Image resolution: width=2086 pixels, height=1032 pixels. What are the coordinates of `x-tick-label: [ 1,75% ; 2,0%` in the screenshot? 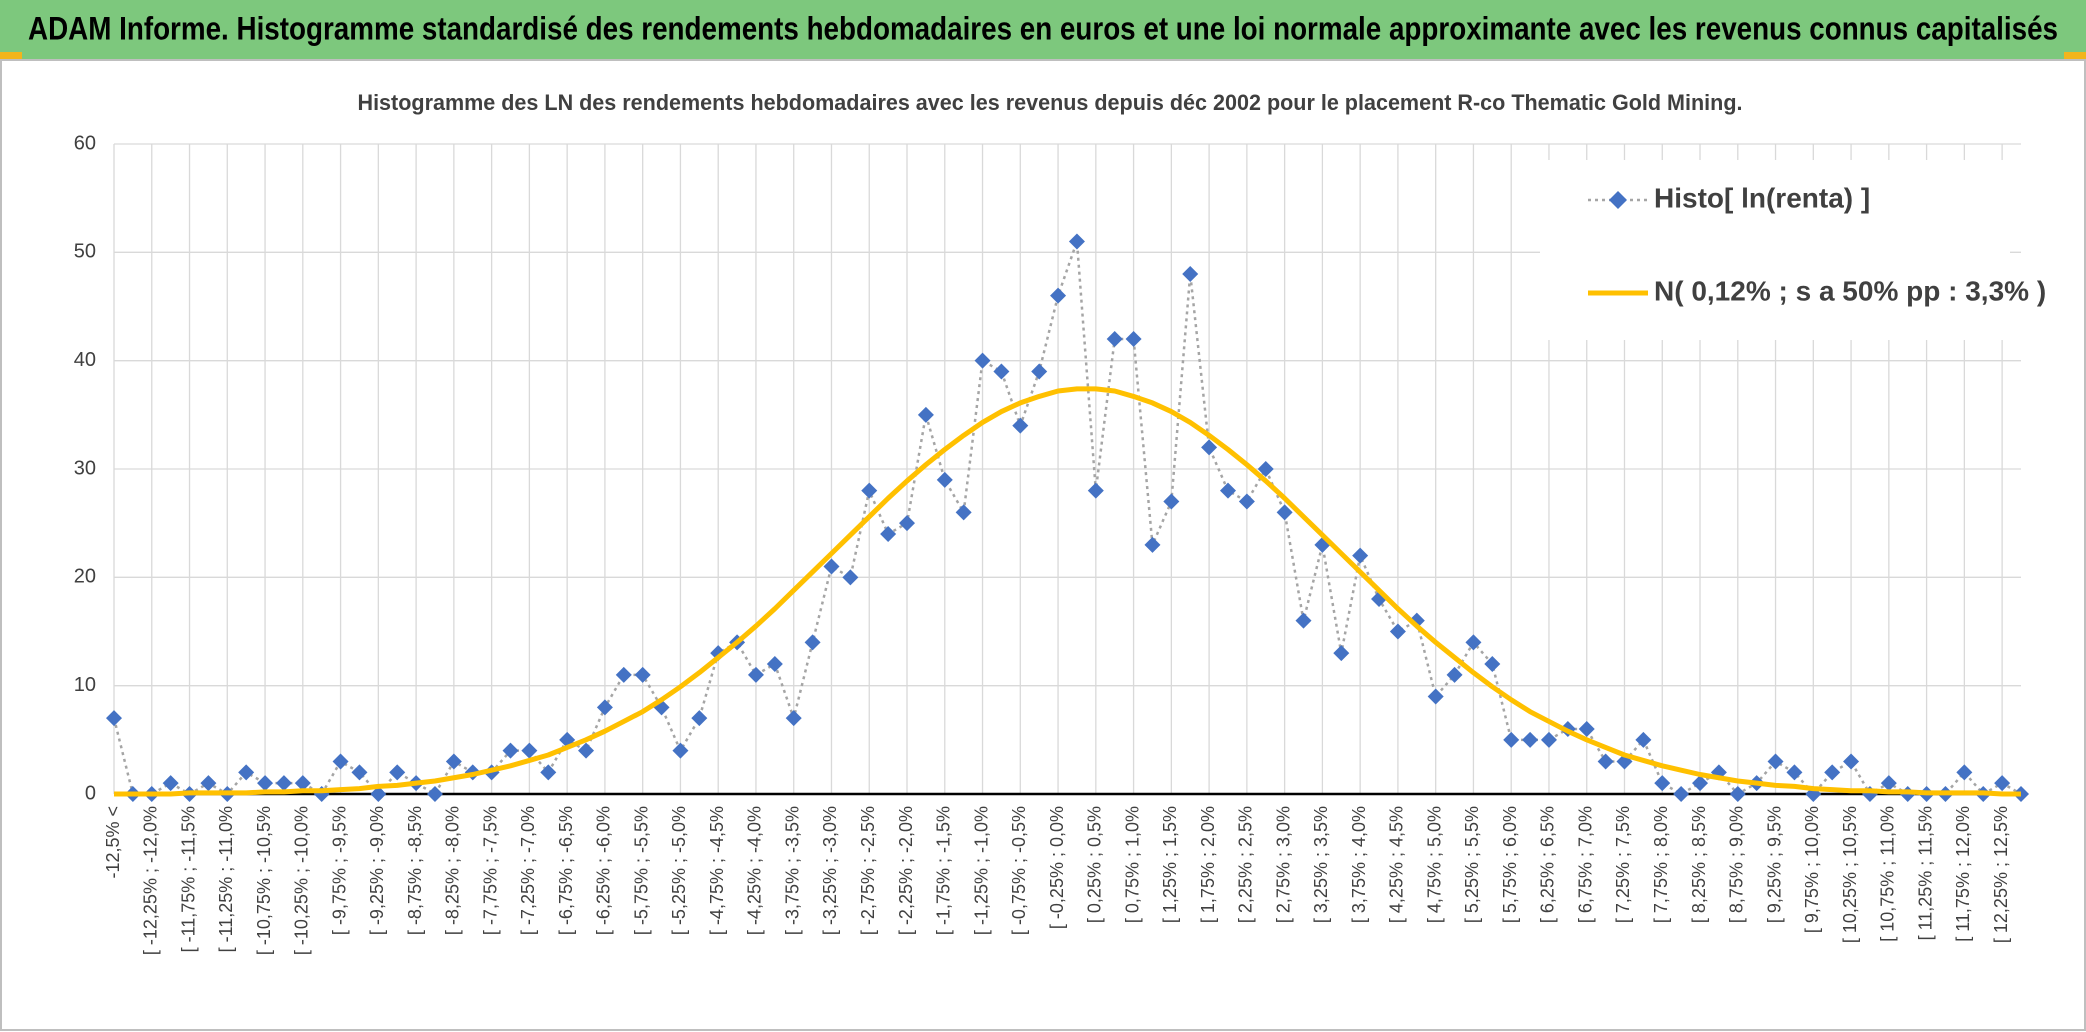 It's located at (1208, 864).